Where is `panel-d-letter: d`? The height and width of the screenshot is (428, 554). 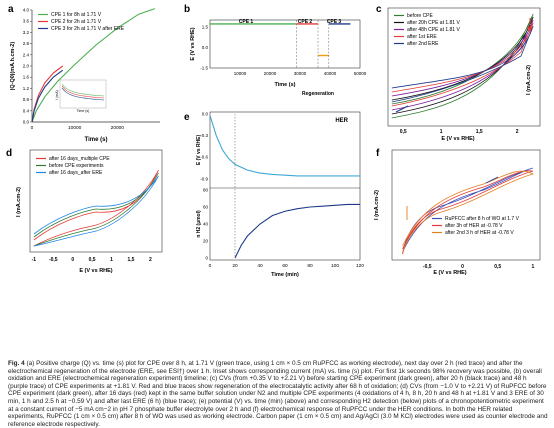 panel-d-letter: d is located at coordinates (9, 153).